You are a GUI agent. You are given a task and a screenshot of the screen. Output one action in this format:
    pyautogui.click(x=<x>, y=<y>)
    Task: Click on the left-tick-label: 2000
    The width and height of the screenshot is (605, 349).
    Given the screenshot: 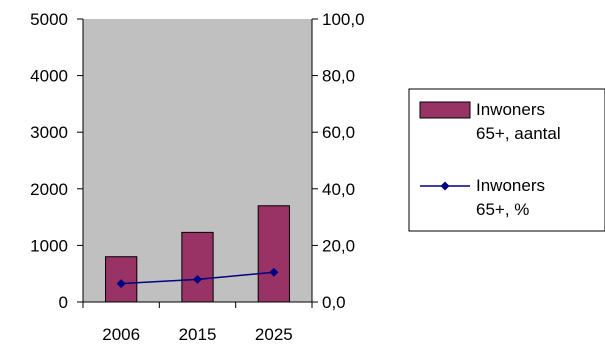 What is the action you would take?
    pyautogui.click(x=49, y=189)
    